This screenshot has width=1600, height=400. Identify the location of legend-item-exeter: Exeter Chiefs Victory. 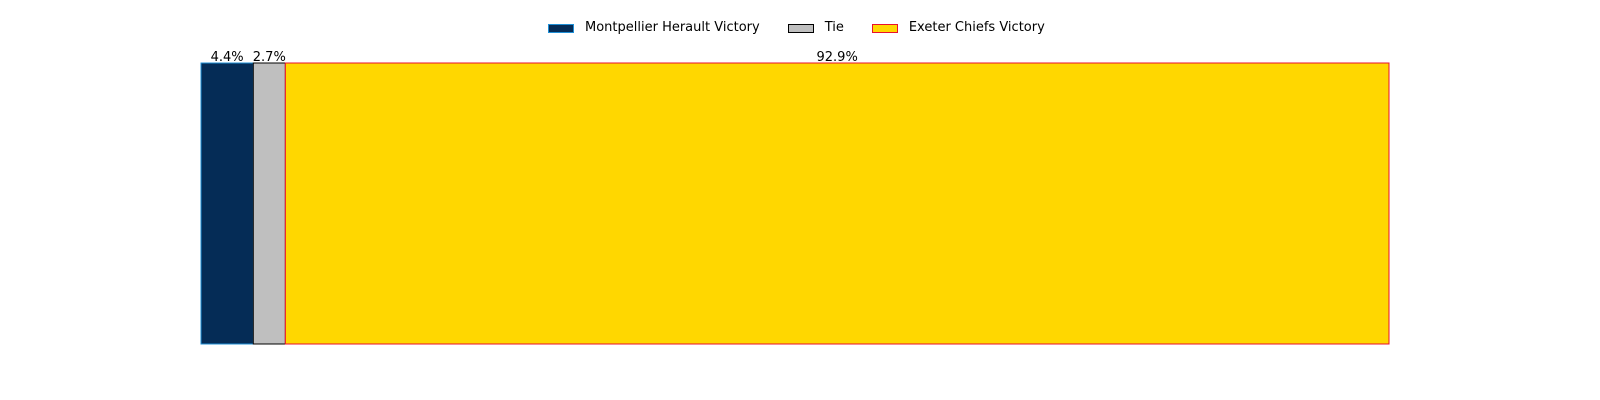
(958, 28).